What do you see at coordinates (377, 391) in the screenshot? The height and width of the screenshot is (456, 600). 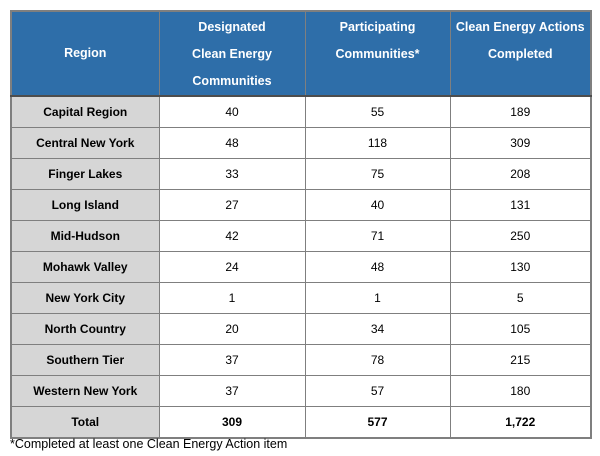 I see `value-cell: 57` at bounding box center [377, 391].